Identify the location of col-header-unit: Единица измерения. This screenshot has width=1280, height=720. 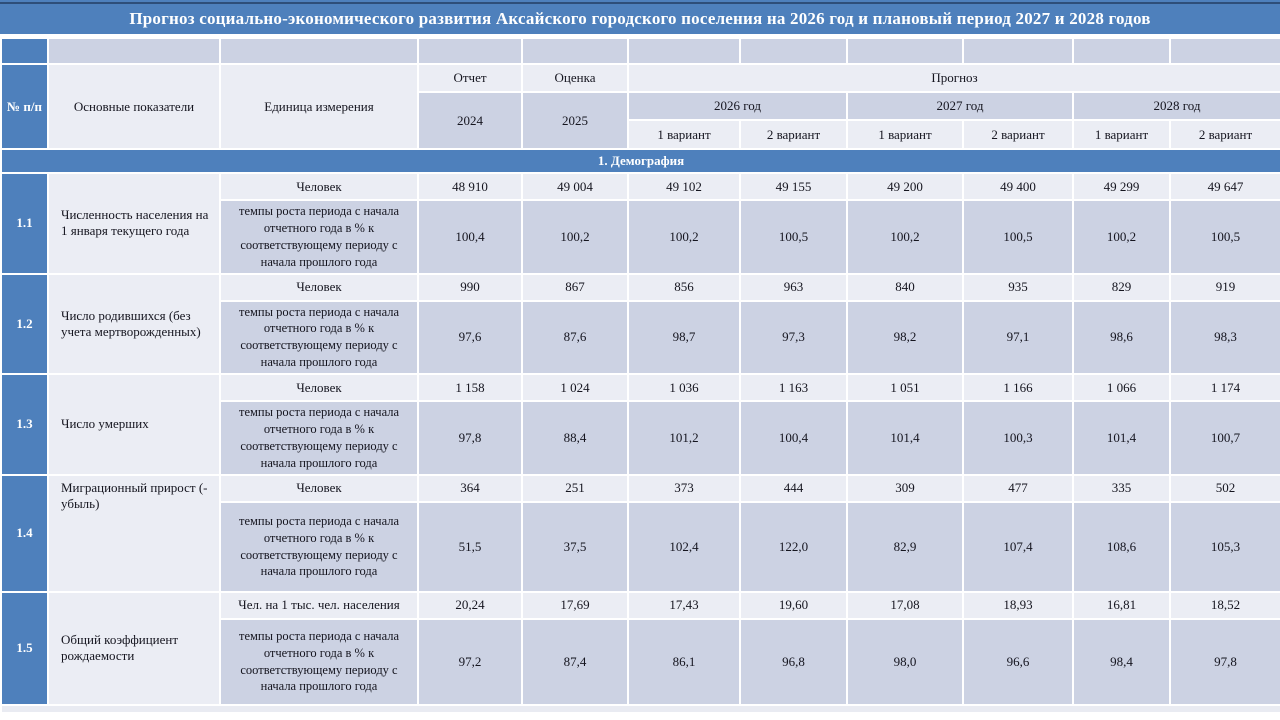
(319, 106).